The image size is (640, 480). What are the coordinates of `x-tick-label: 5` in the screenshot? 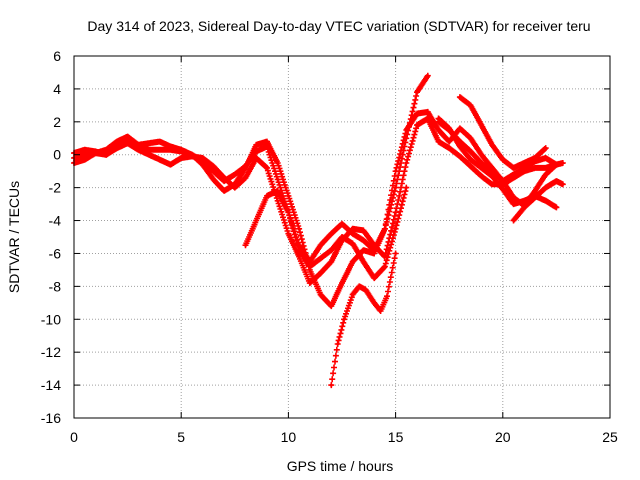 It's located at (181, 437).